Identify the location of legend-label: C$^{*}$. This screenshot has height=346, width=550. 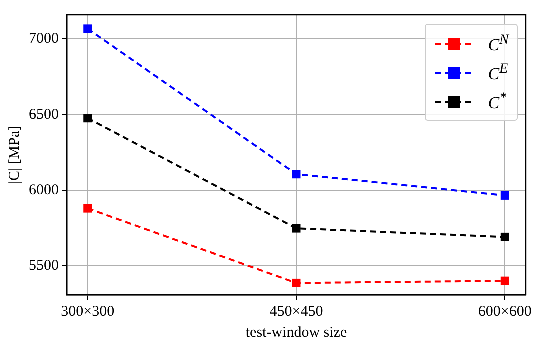
(497, 102).